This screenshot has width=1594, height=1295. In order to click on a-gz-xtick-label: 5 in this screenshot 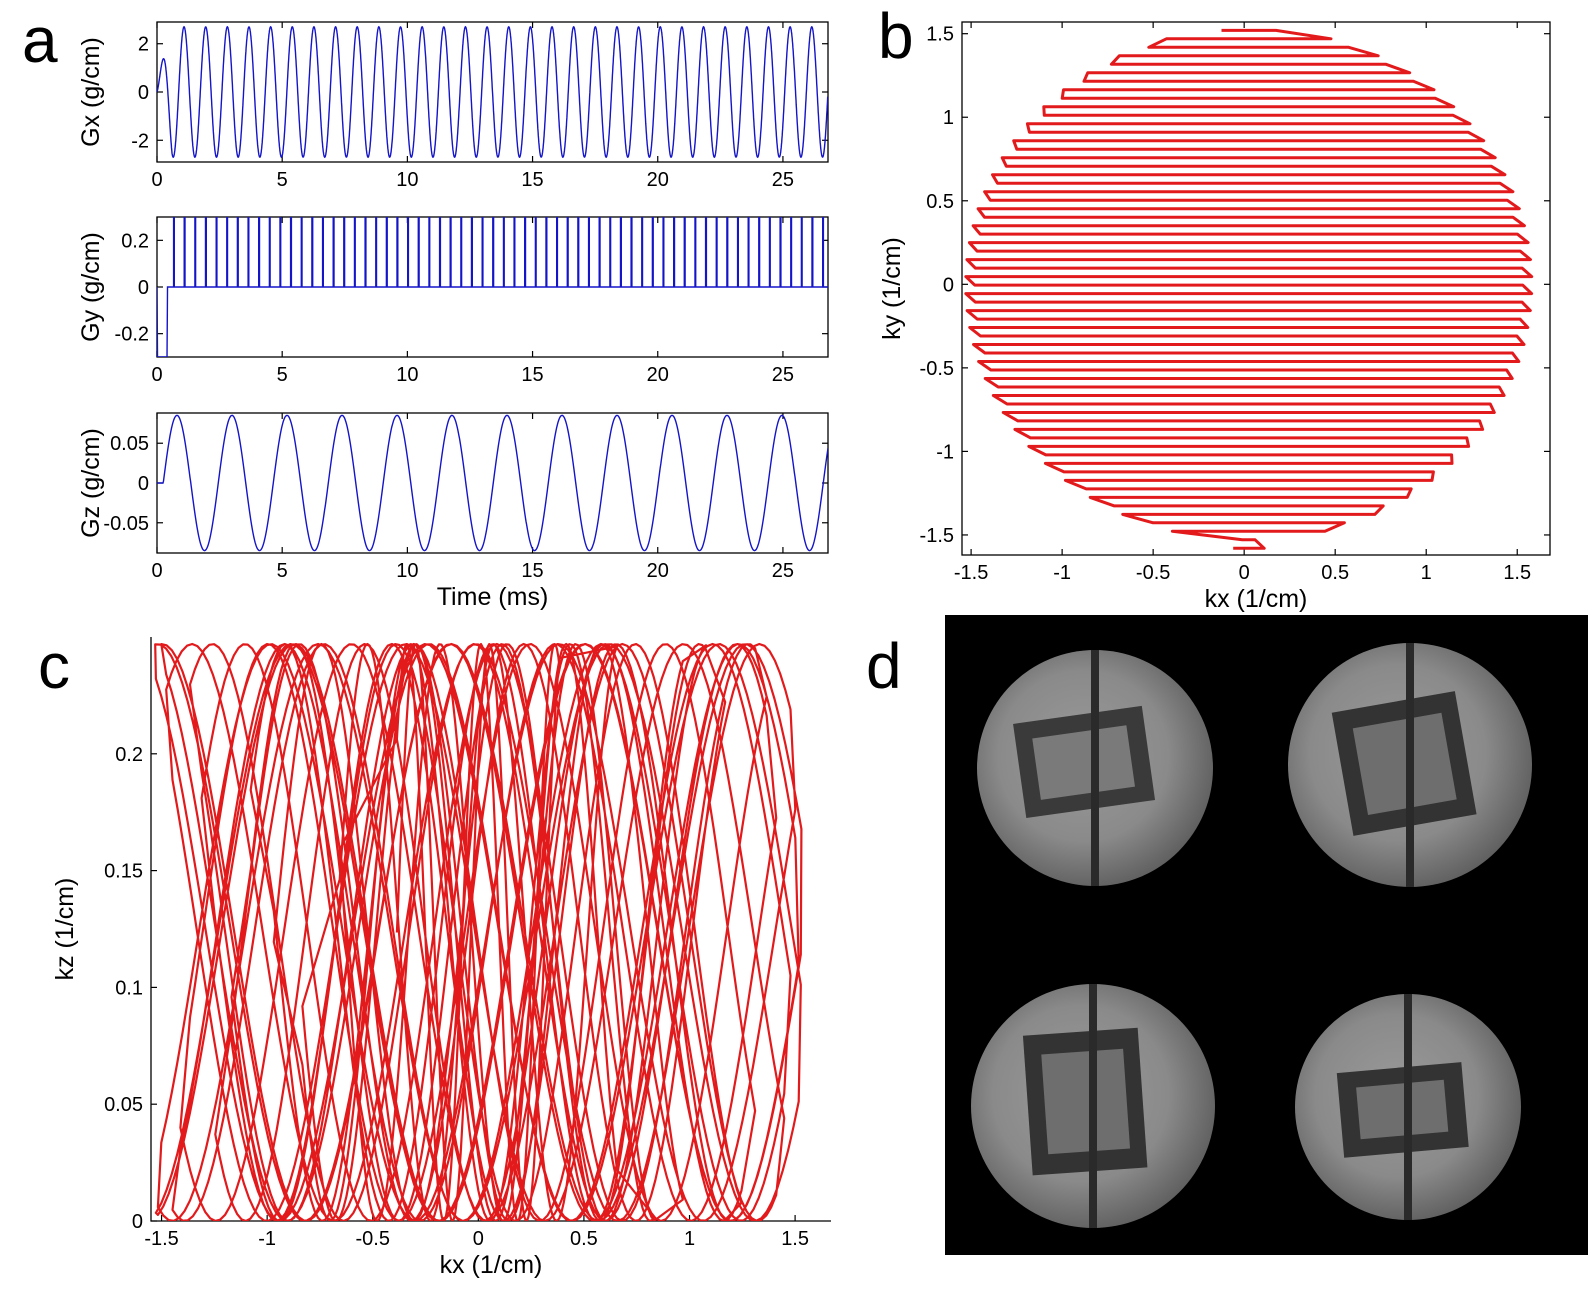, I will do `click(282, 571)`.